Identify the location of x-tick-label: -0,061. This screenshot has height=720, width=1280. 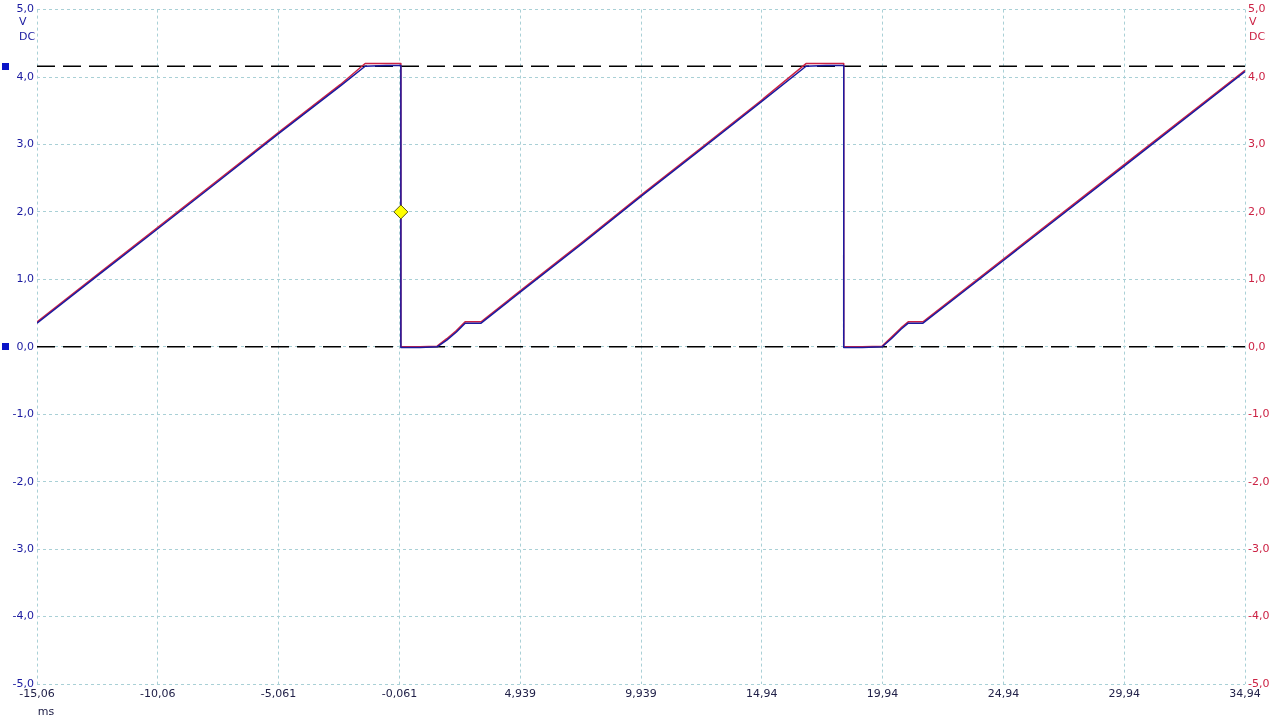
(399, 694).